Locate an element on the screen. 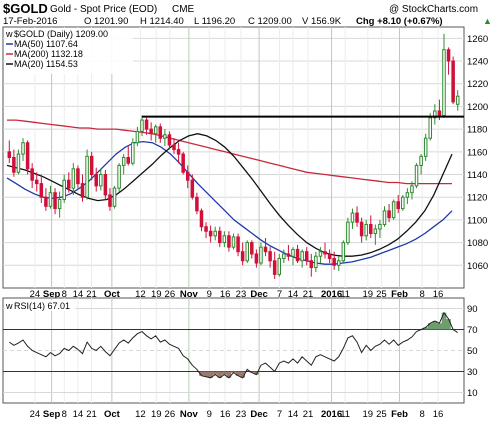 The width and height of the screenshot is (497, 429). watermark: @ StockCharts.com is located at coordinates (433, 9).